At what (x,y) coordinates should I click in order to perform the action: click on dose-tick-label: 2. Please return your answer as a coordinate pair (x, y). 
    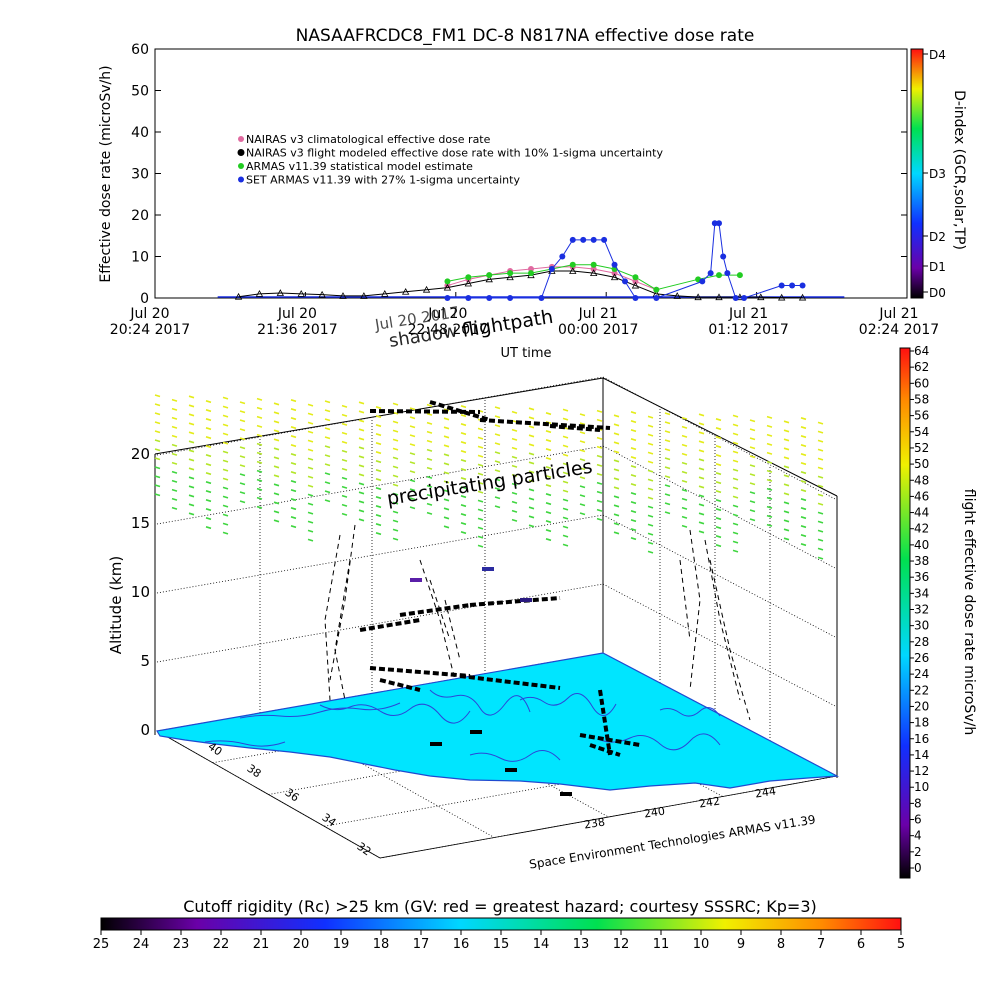
    Looking at the image, I should click on (918, 852).